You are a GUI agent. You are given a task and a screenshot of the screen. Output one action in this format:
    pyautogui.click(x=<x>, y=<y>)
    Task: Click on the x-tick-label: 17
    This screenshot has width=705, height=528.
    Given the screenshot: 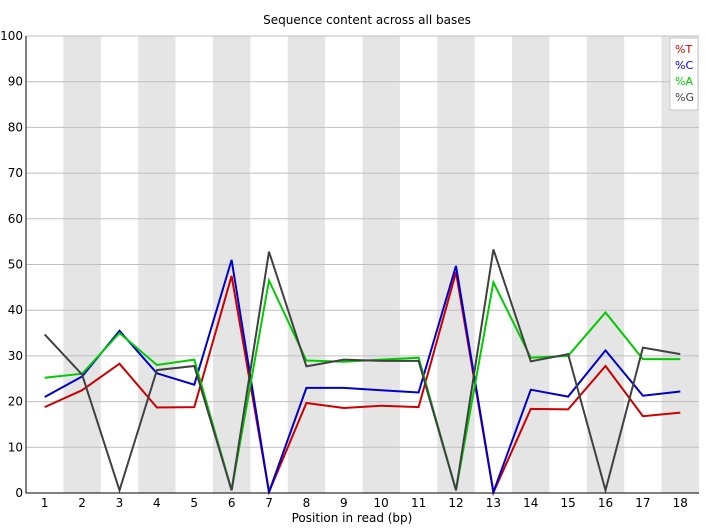 What is the action you would take?
    pyautogui.click(x=642, y=503)
    